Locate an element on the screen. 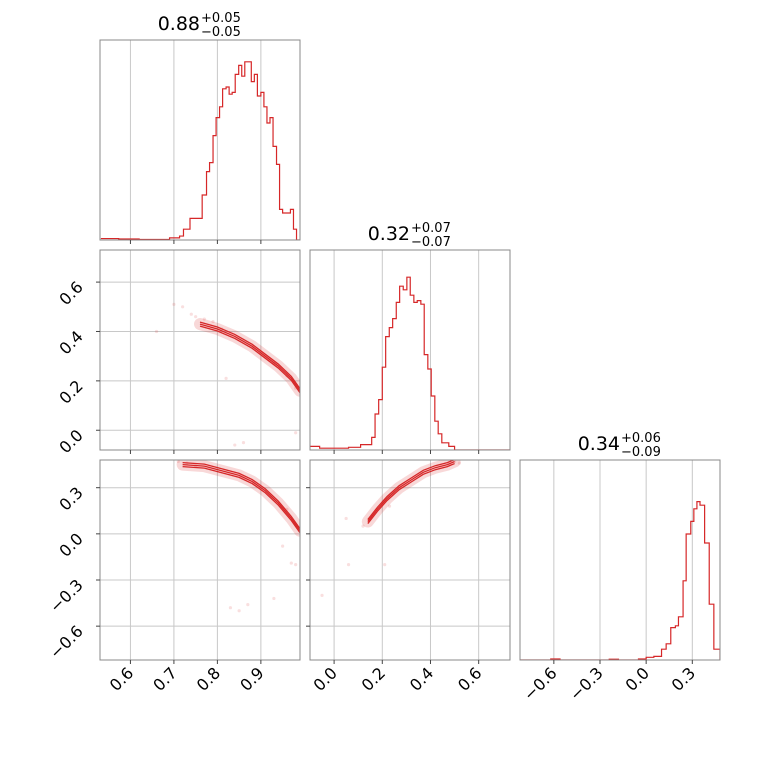 Image resolution: width=760 pixels, height=760 pixels. title-plus-2: +0.07 is located at coordinates (431, 228).